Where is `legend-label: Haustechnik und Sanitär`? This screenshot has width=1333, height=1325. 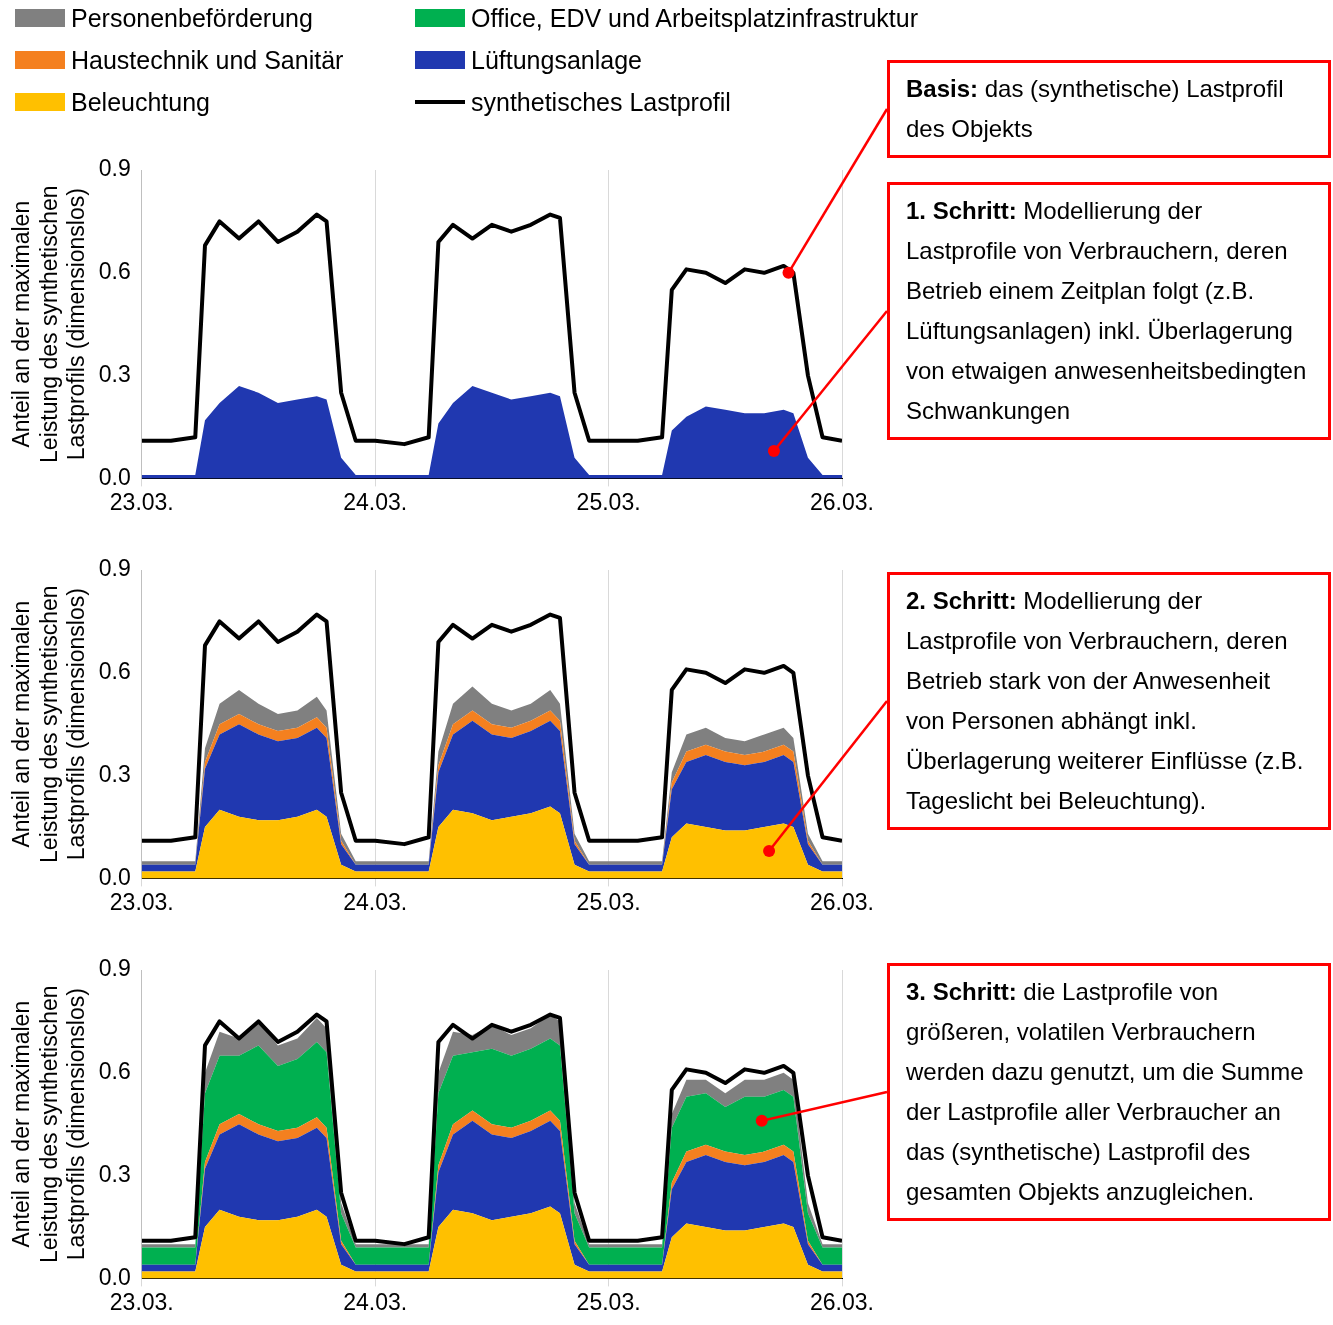
legend-label: Haustechnik und Sanitär is located at coordinates (207, 60).